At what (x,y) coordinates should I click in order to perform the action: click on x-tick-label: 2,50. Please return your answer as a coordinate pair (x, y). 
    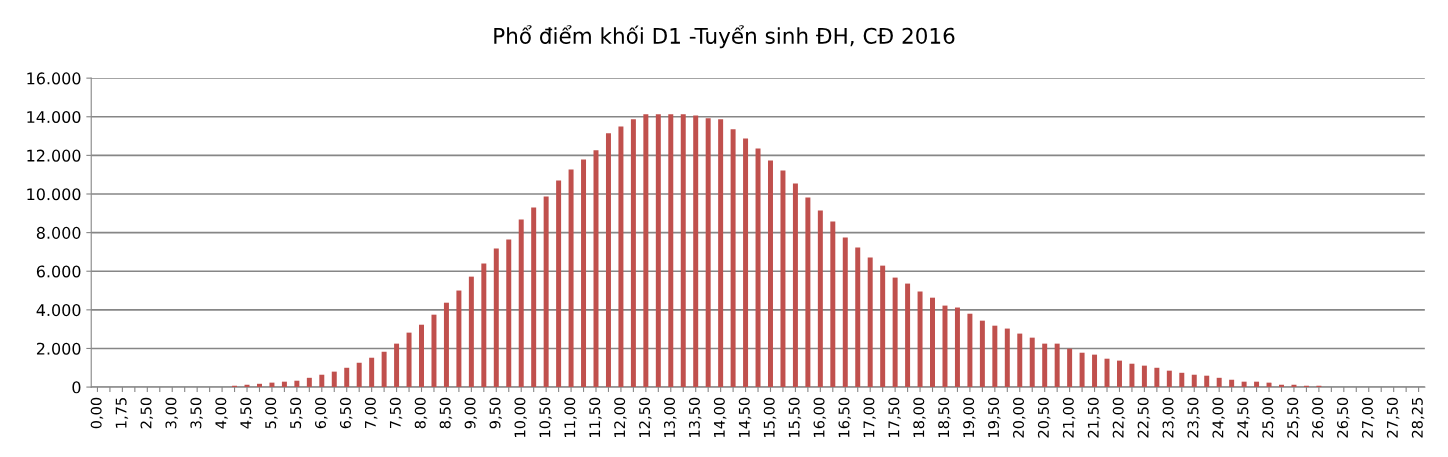
    Looking at the image, I should click on (147, 413).